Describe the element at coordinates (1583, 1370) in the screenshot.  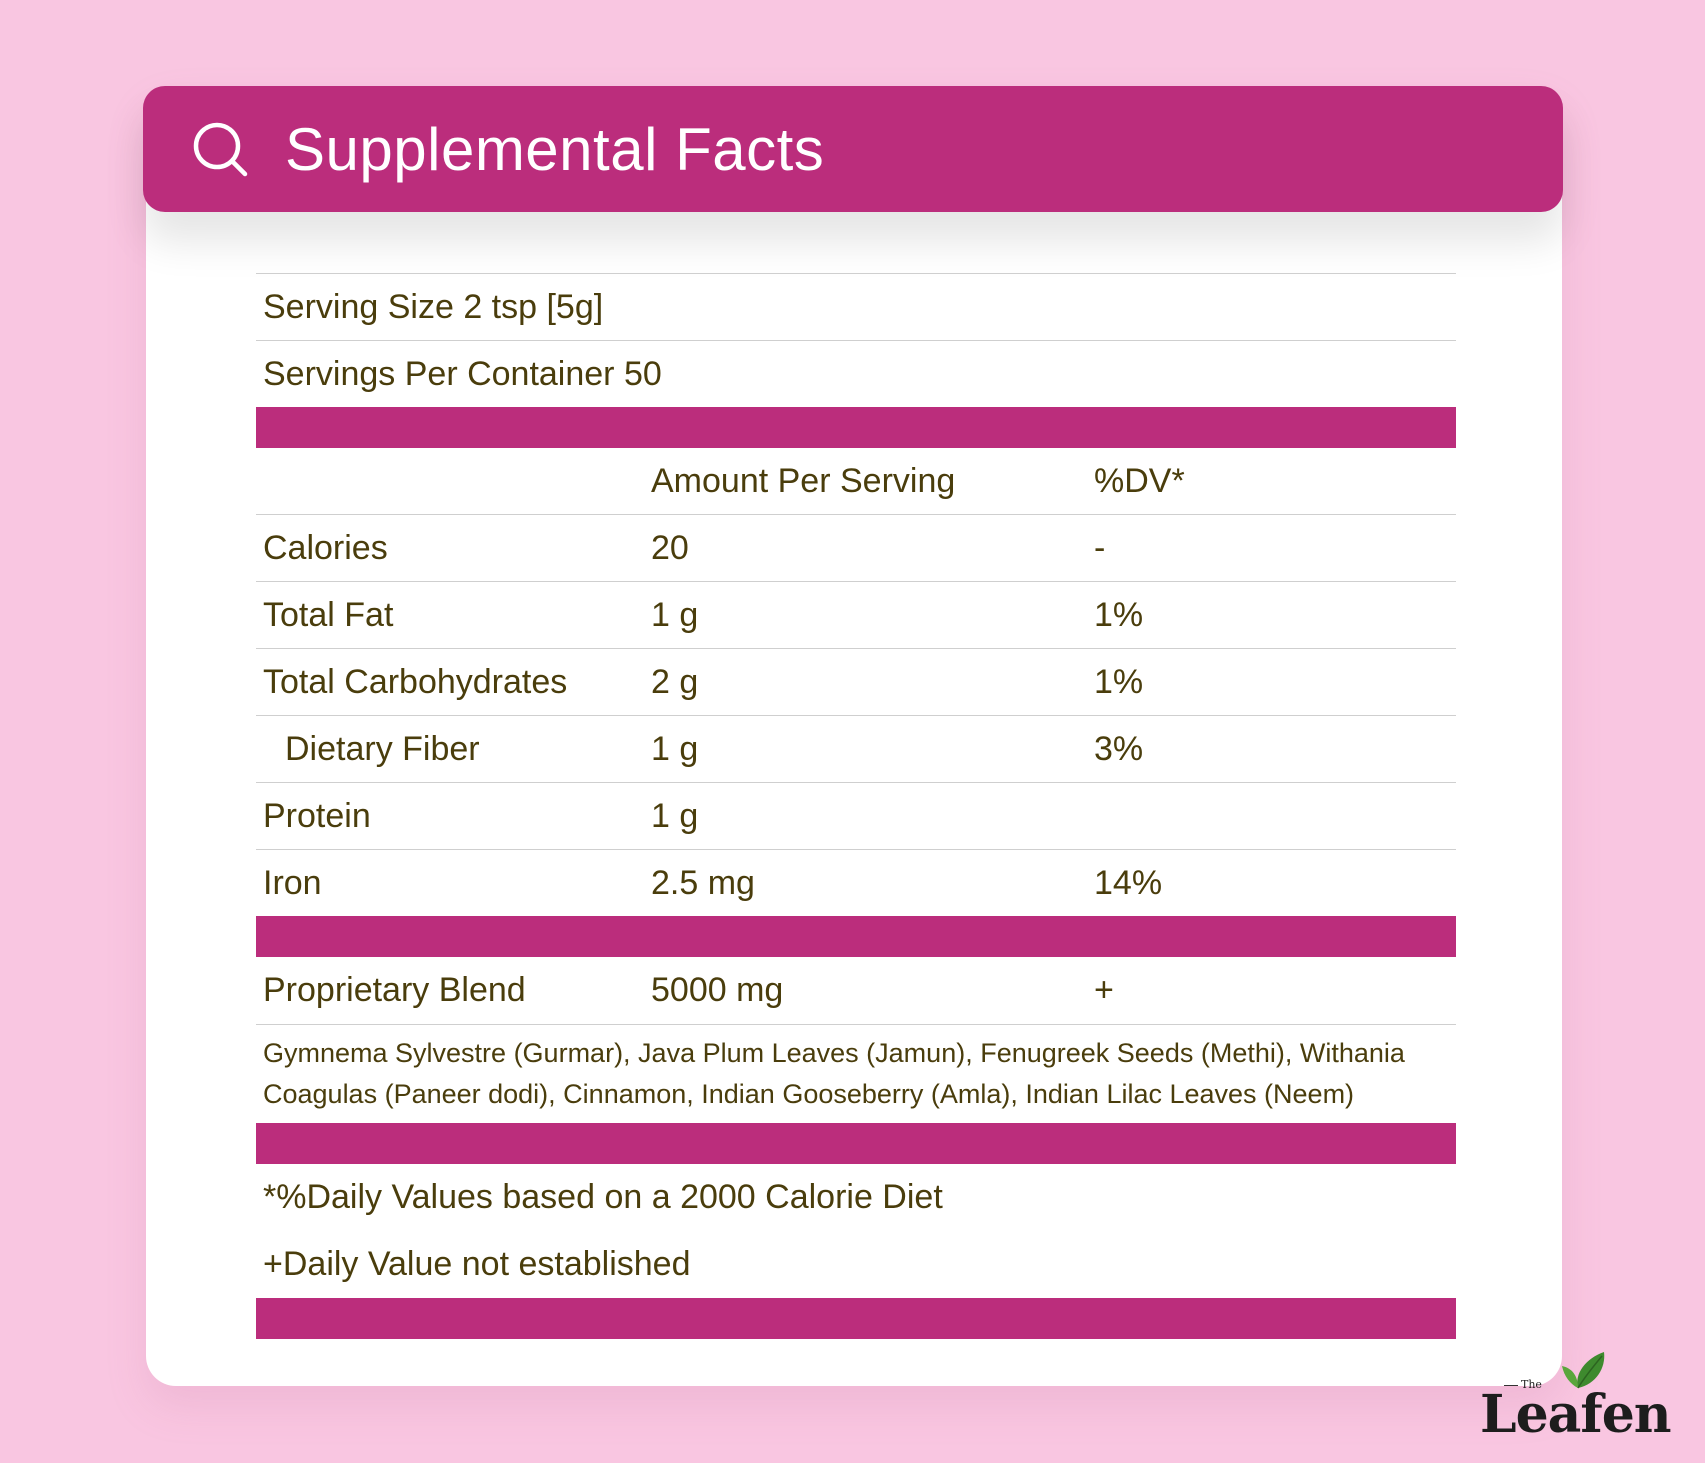
I see `leaf-icon` at that location.